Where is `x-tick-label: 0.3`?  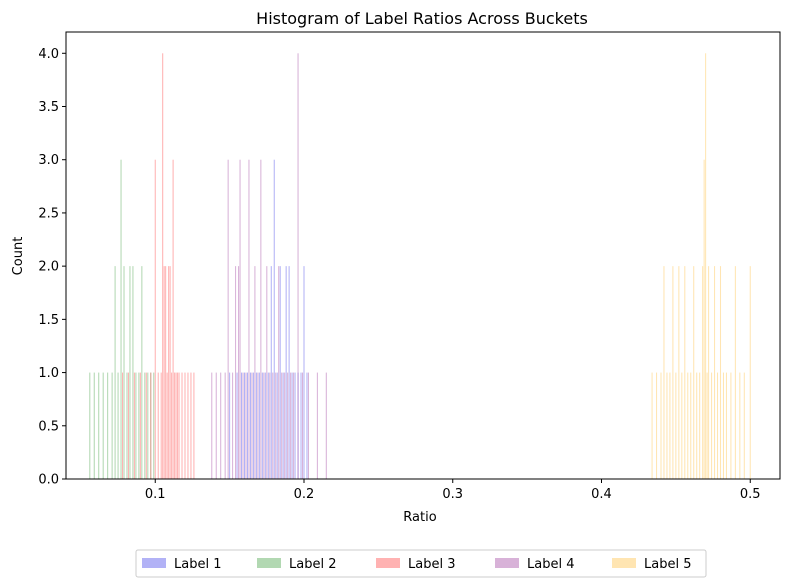 x-tick-label: 0.3 is located at coordinates (452, 494).